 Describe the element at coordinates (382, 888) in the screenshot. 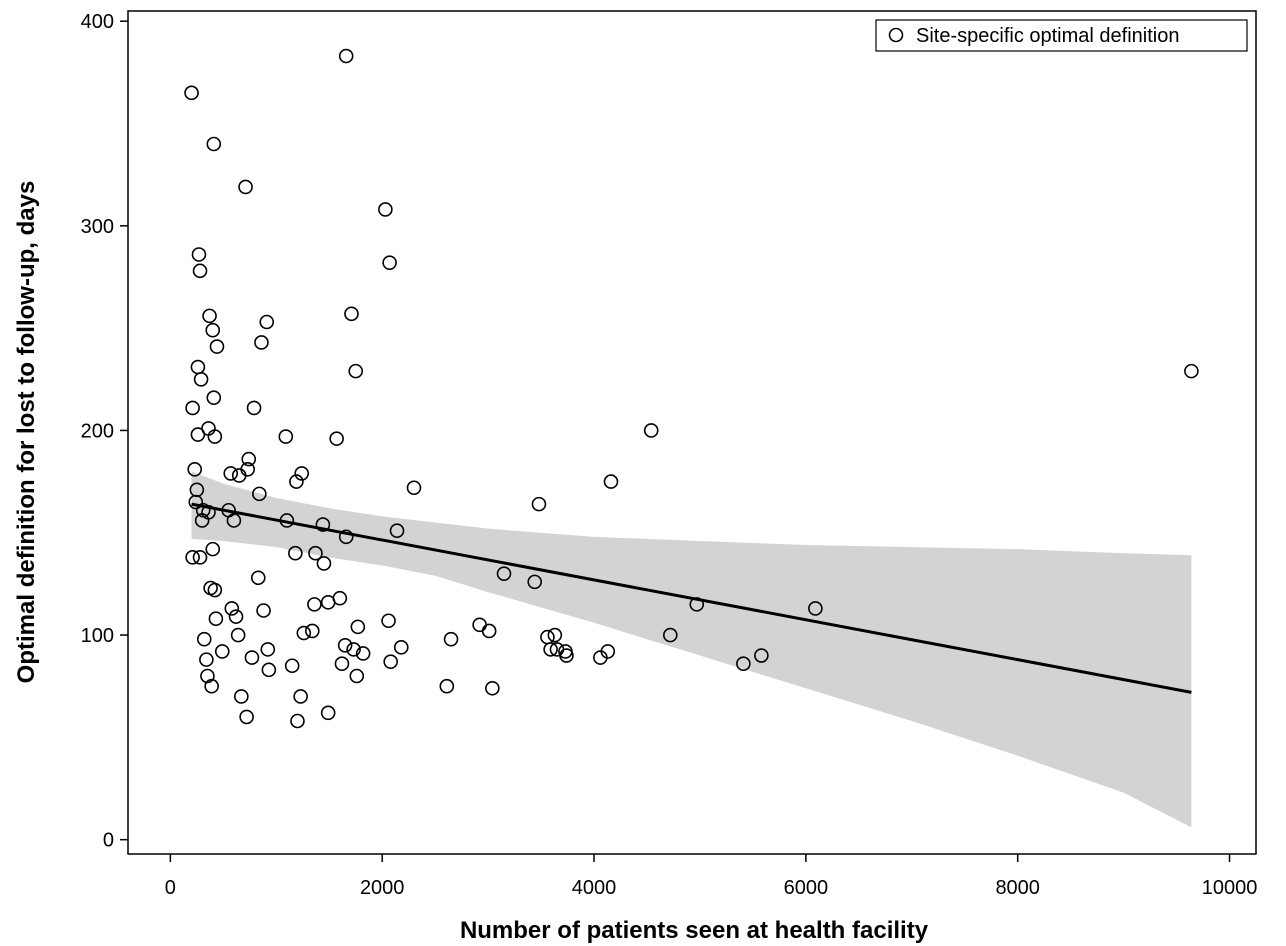

I see `x-tick-label-2000: 2000` at that location.